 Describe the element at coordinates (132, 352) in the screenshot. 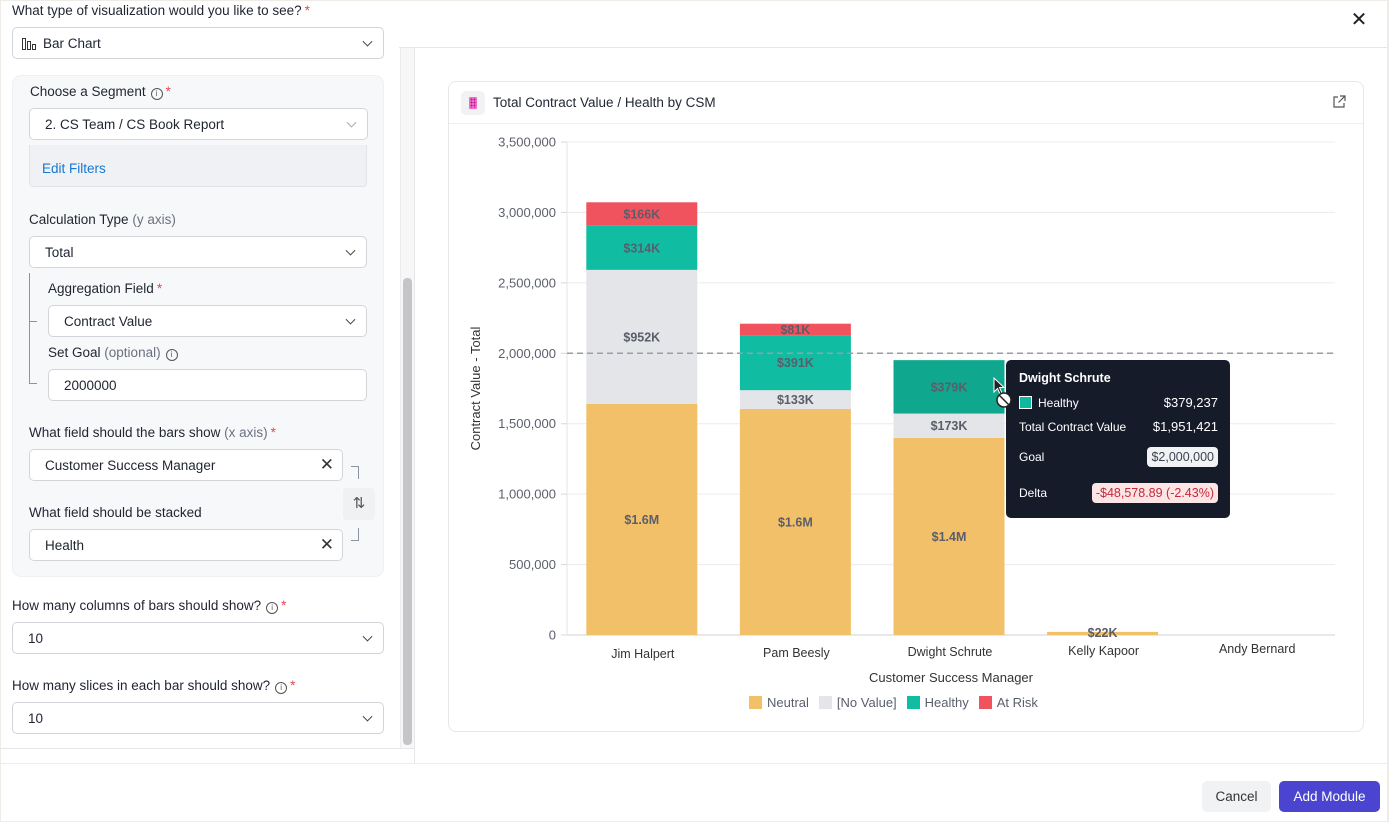

I see `goal-hint: (optional)` at that location.